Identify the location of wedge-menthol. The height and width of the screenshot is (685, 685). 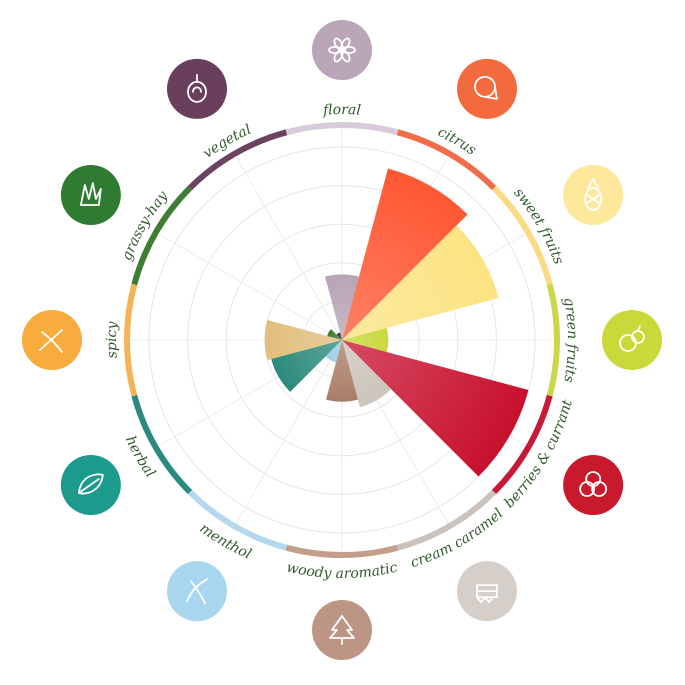
(333, 351).